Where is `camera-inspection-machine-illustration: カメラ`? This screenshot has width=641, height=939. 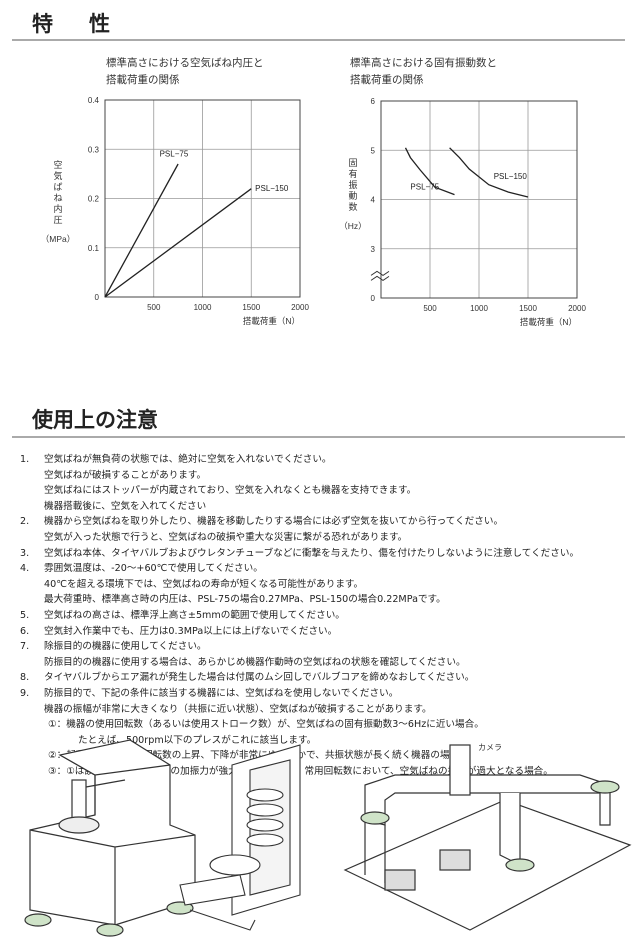
camera-inspection-machine-illustration: カメラ is located at coordinates (487, 837).